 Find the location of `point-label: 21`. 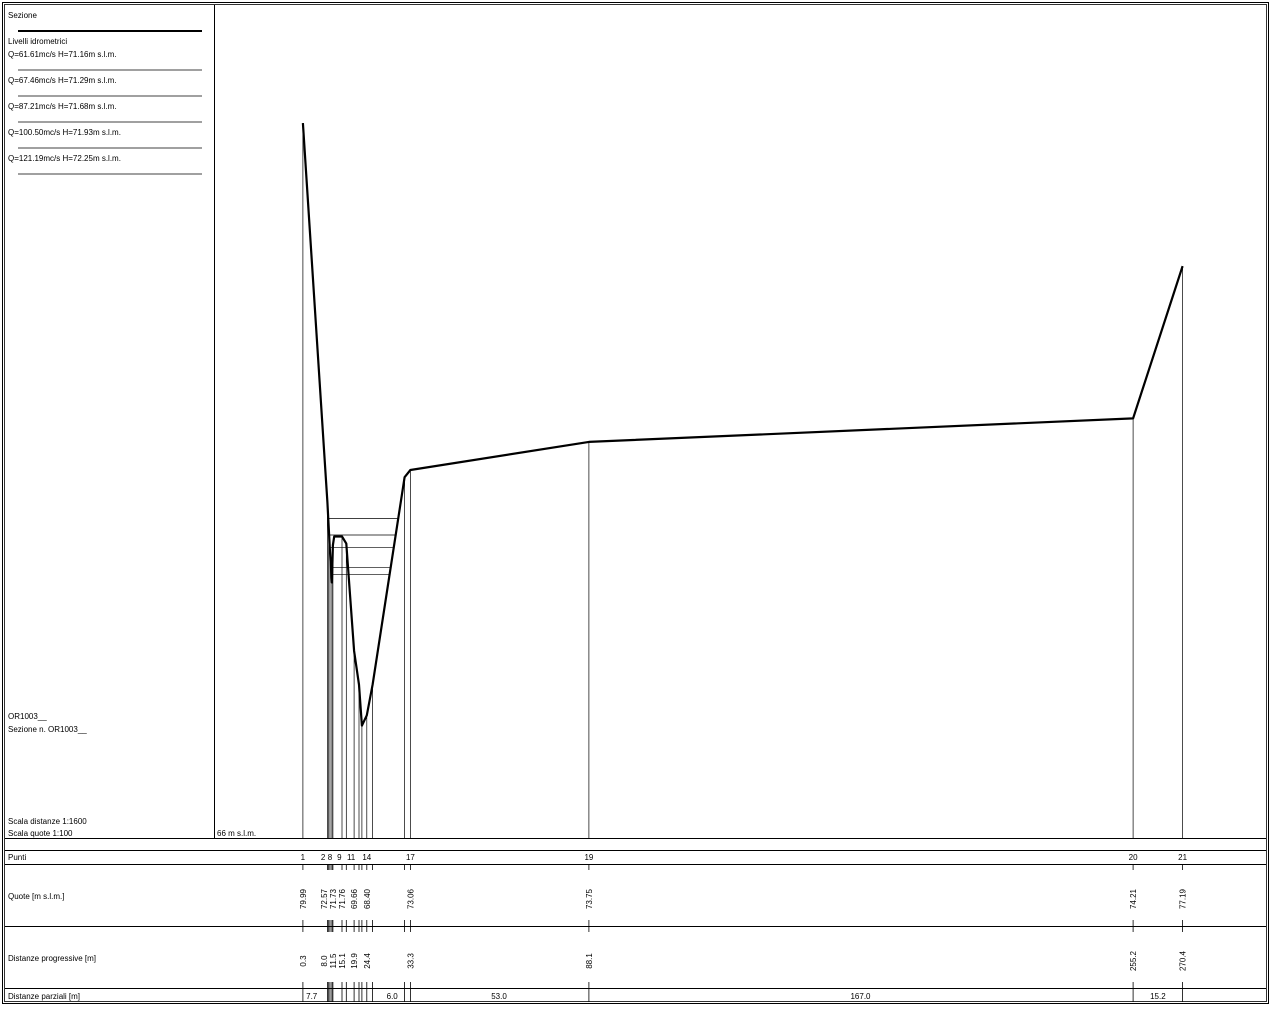

point-label: 21 is located at coordinates (1182, 857).